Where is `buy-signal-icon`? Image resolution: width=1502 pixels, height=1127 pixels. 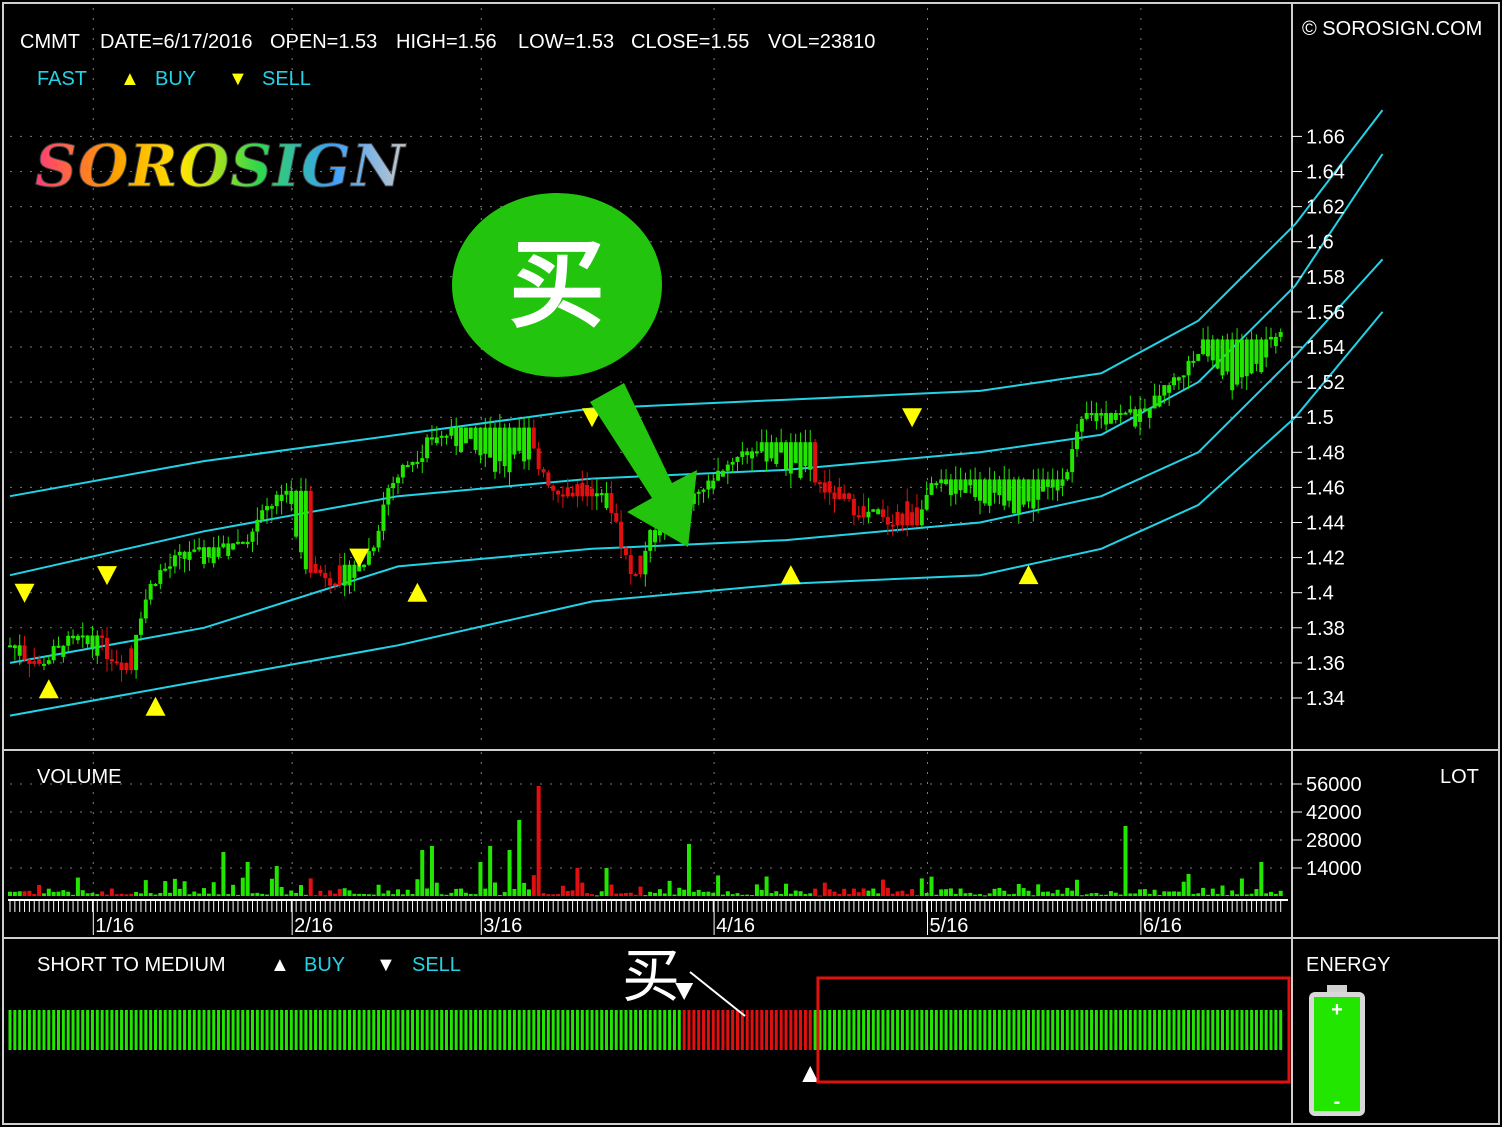
buy-signal-icon is located at coordinates (48, 689).